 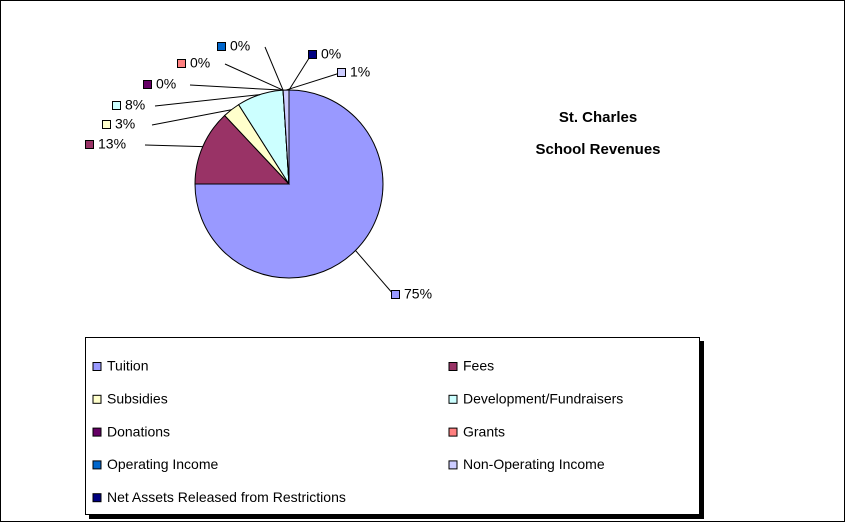 What do you see at coordinates (543, 399) in the screenshot?
I see `legend-label: Development/Fundraisers` at bounding box center [543, 399].